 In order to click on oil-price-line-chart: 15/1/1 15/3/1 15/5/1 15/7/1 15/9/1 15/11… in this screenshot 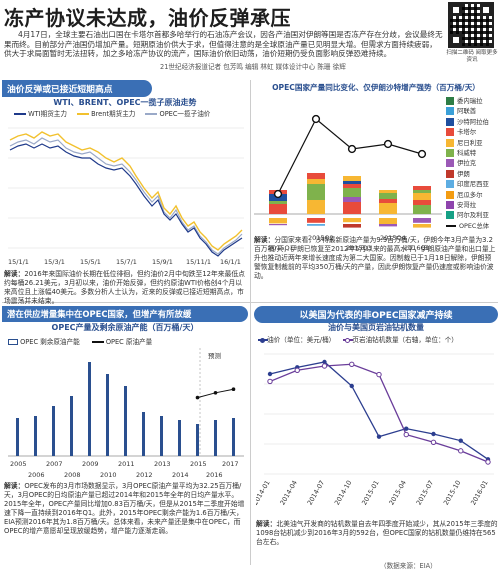, I will do `click(126, 196)`.